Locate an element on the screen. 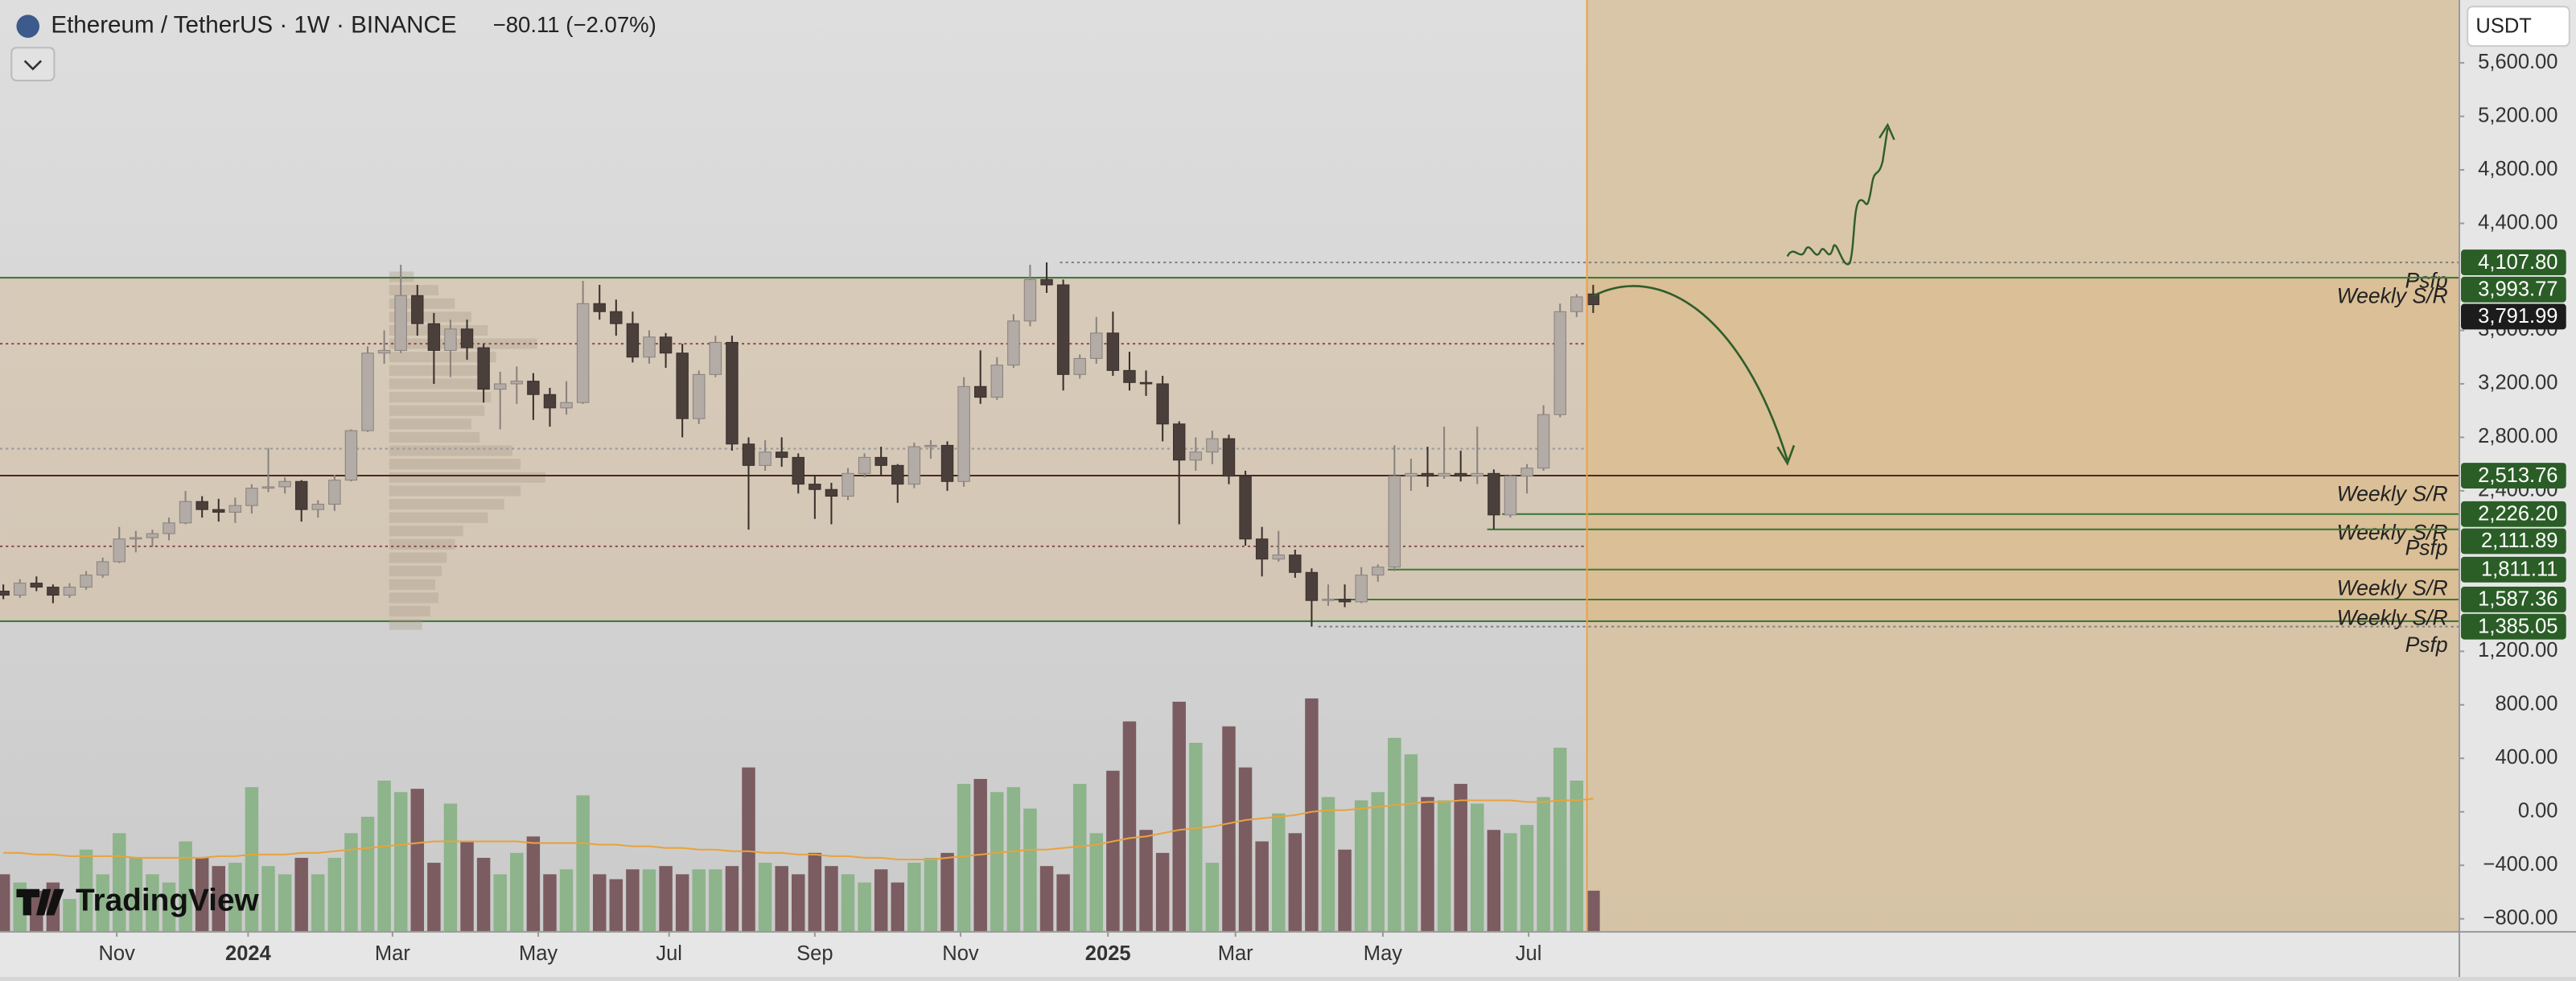 The height and width of the screenshot is (981, 2576). x-tick-label: Mar is located at coordinates (392, 953).